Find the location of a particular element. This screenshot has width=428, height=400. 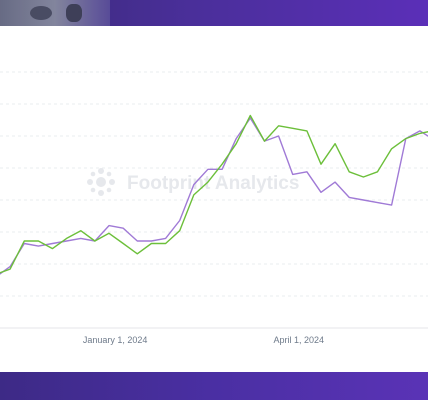

top-banner is located at coordinates (214, 13).